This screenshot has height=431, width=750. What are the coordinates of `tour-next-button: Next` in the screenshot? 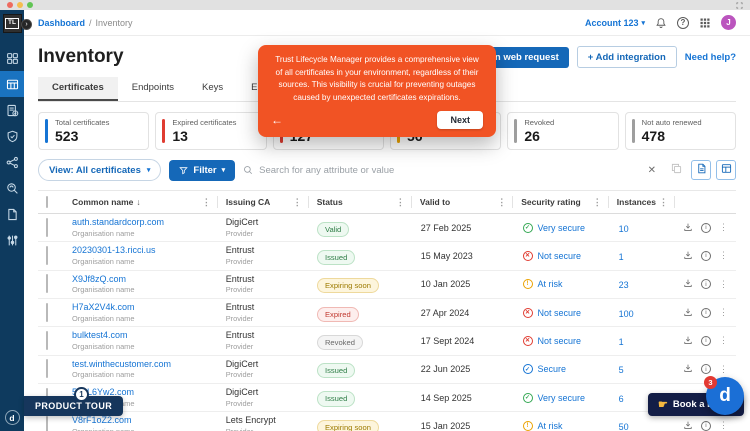 It's located at (460, 119).